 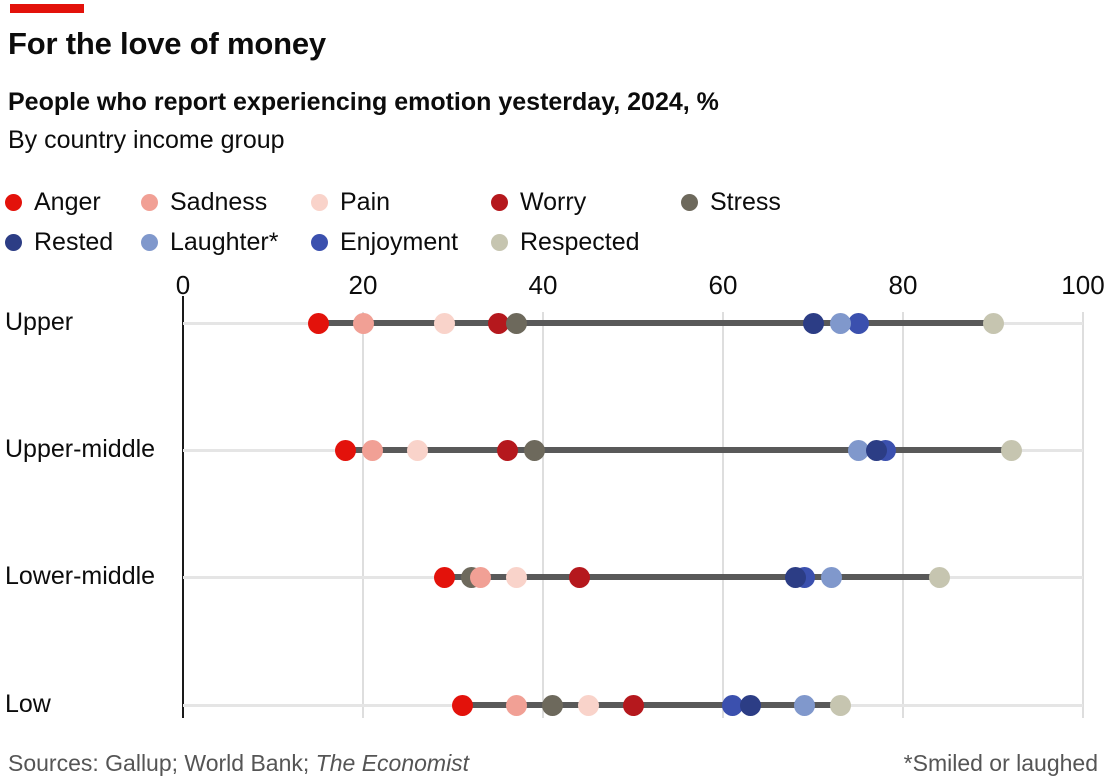 What do you see at coordinates (903, 285) in the screenshot?
I see `x-tick-80: 80` at bounding box center [903, 285].